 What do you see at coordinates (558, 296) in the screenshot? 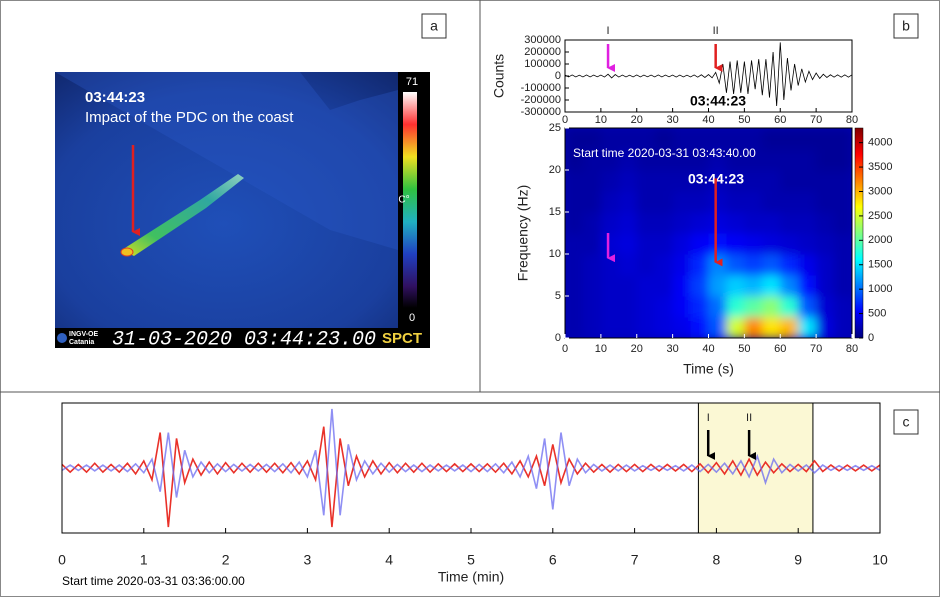
I see `y-tick-label: 5` at bounding box center [558, 296].